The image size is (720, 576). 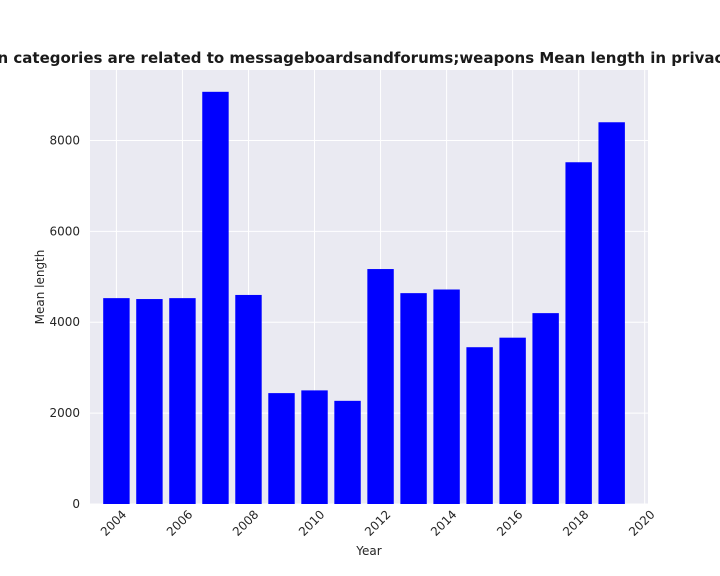 I want to click on x-axis-ticks: 2004 2006 2008 2010 2012 2014 2016 2018 2020, so click(x=378, y=522).